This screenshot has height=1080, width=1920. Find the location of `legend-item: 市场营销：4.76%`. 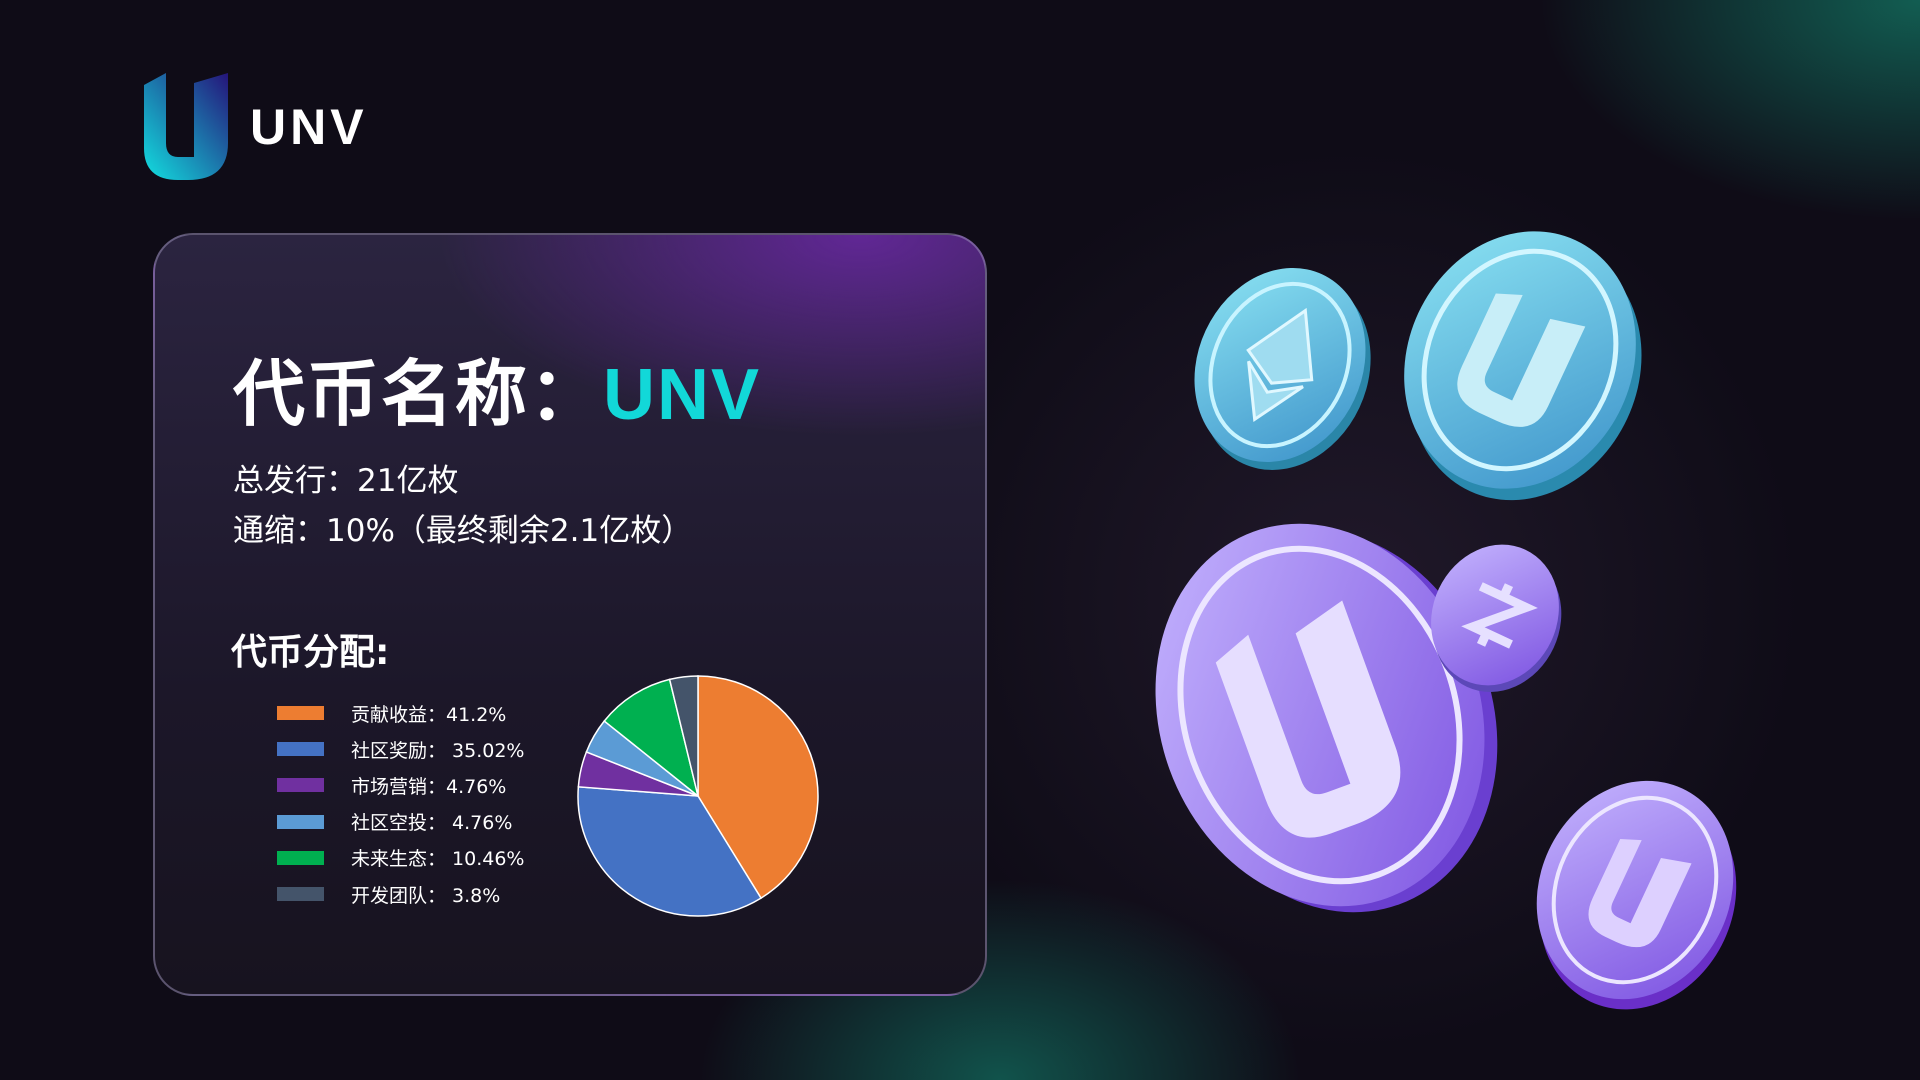

legend-item: 市场营销：4.76% is located at coordinates (401, 785).